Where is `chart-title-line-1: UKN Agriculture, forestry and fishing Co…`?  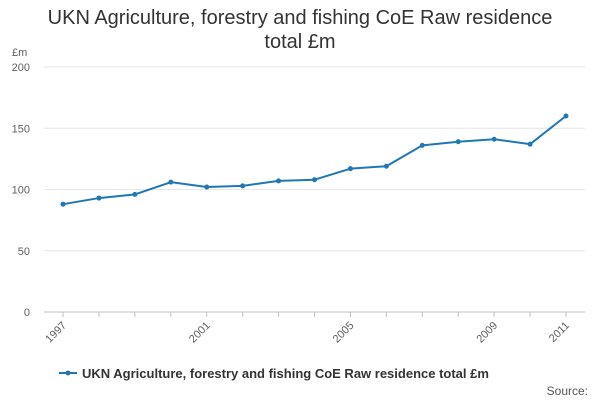 chart-title-line-1: UKN Agriculture, forestry and fishing Co… is located at coordinates (300, 18).